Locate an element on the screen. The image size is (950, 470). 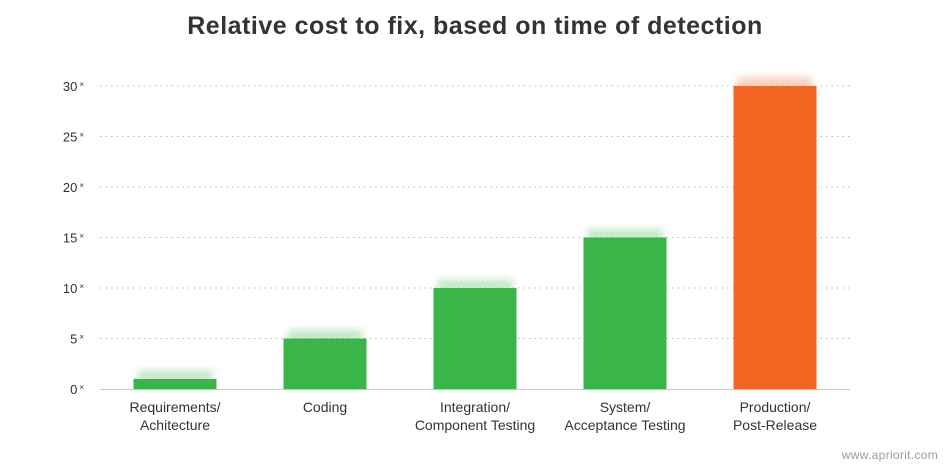
y-tick-label: 10 × is located at coordinates (73, 288).